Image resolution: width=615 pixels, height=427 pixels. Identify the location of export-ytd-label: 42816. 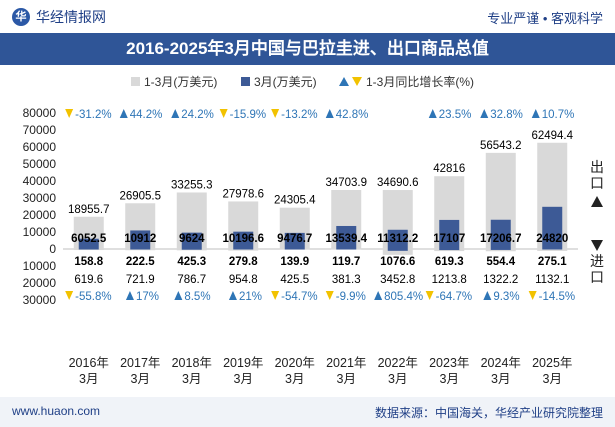
(449, 169).